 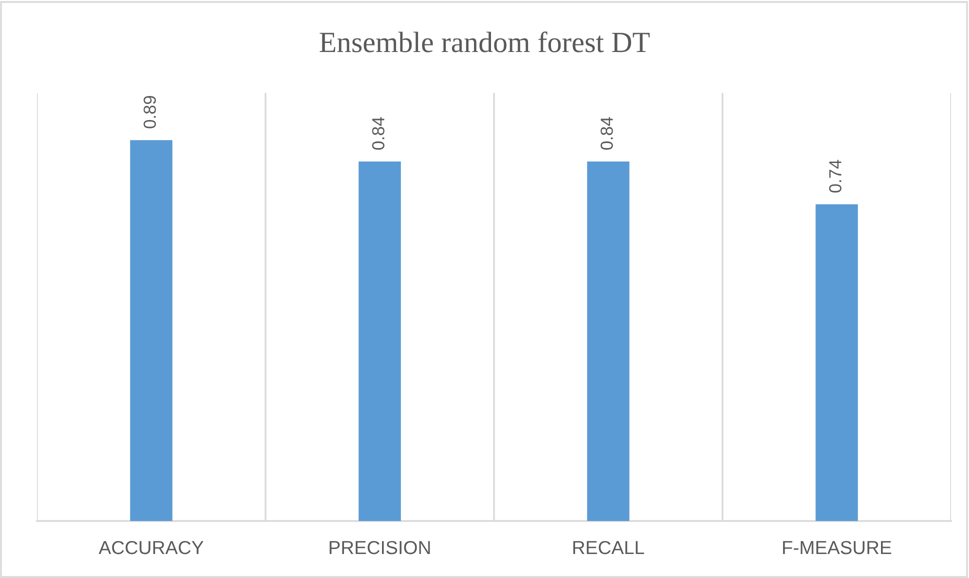 What do you see at coordinates (485, 41) in the screenshot?
I see `chart-title: Ensemble random forest DT` at bounding box center [485, 41].